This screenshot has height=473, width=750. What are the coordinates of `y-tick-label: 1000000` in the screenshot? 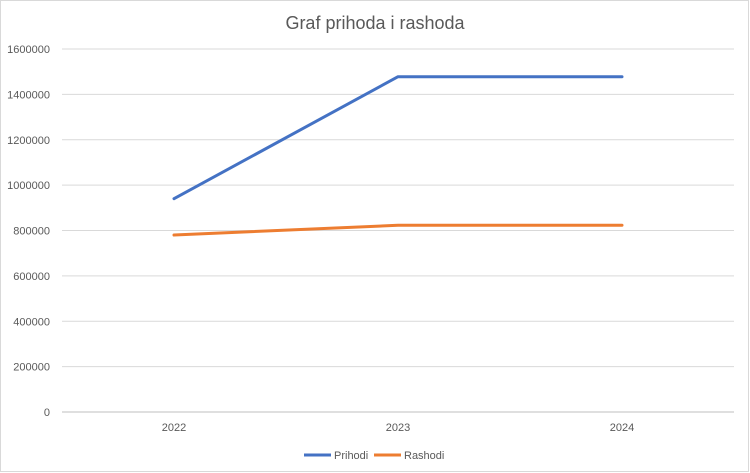 It's located at (28, 186).